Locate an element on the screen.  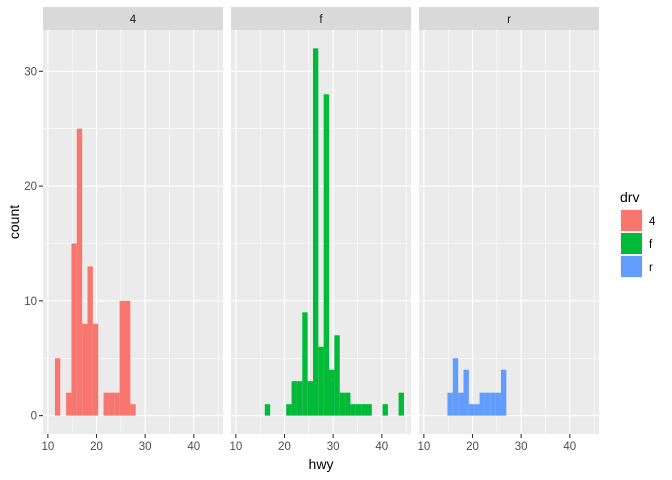
legend-key-r is located at coordinates (631, 266).